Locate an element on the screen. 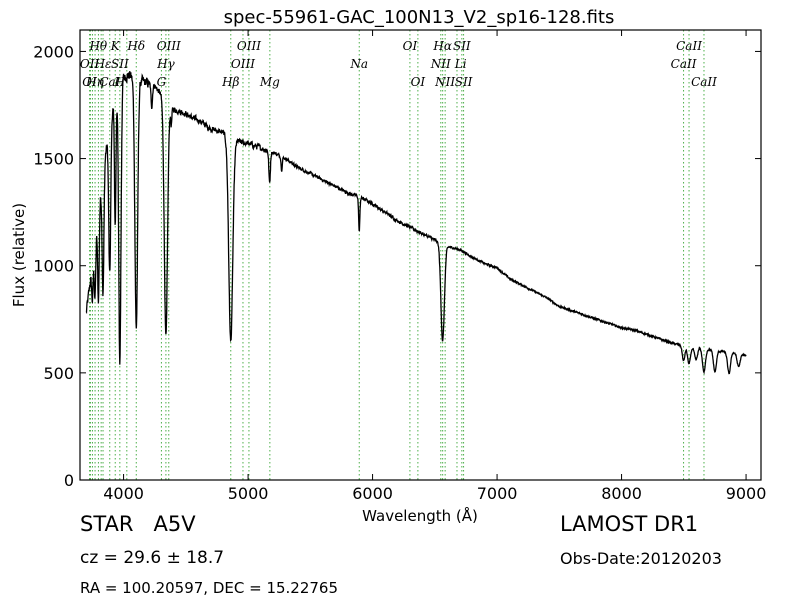  line-label: Hθ is located at coordinates (97, 46).